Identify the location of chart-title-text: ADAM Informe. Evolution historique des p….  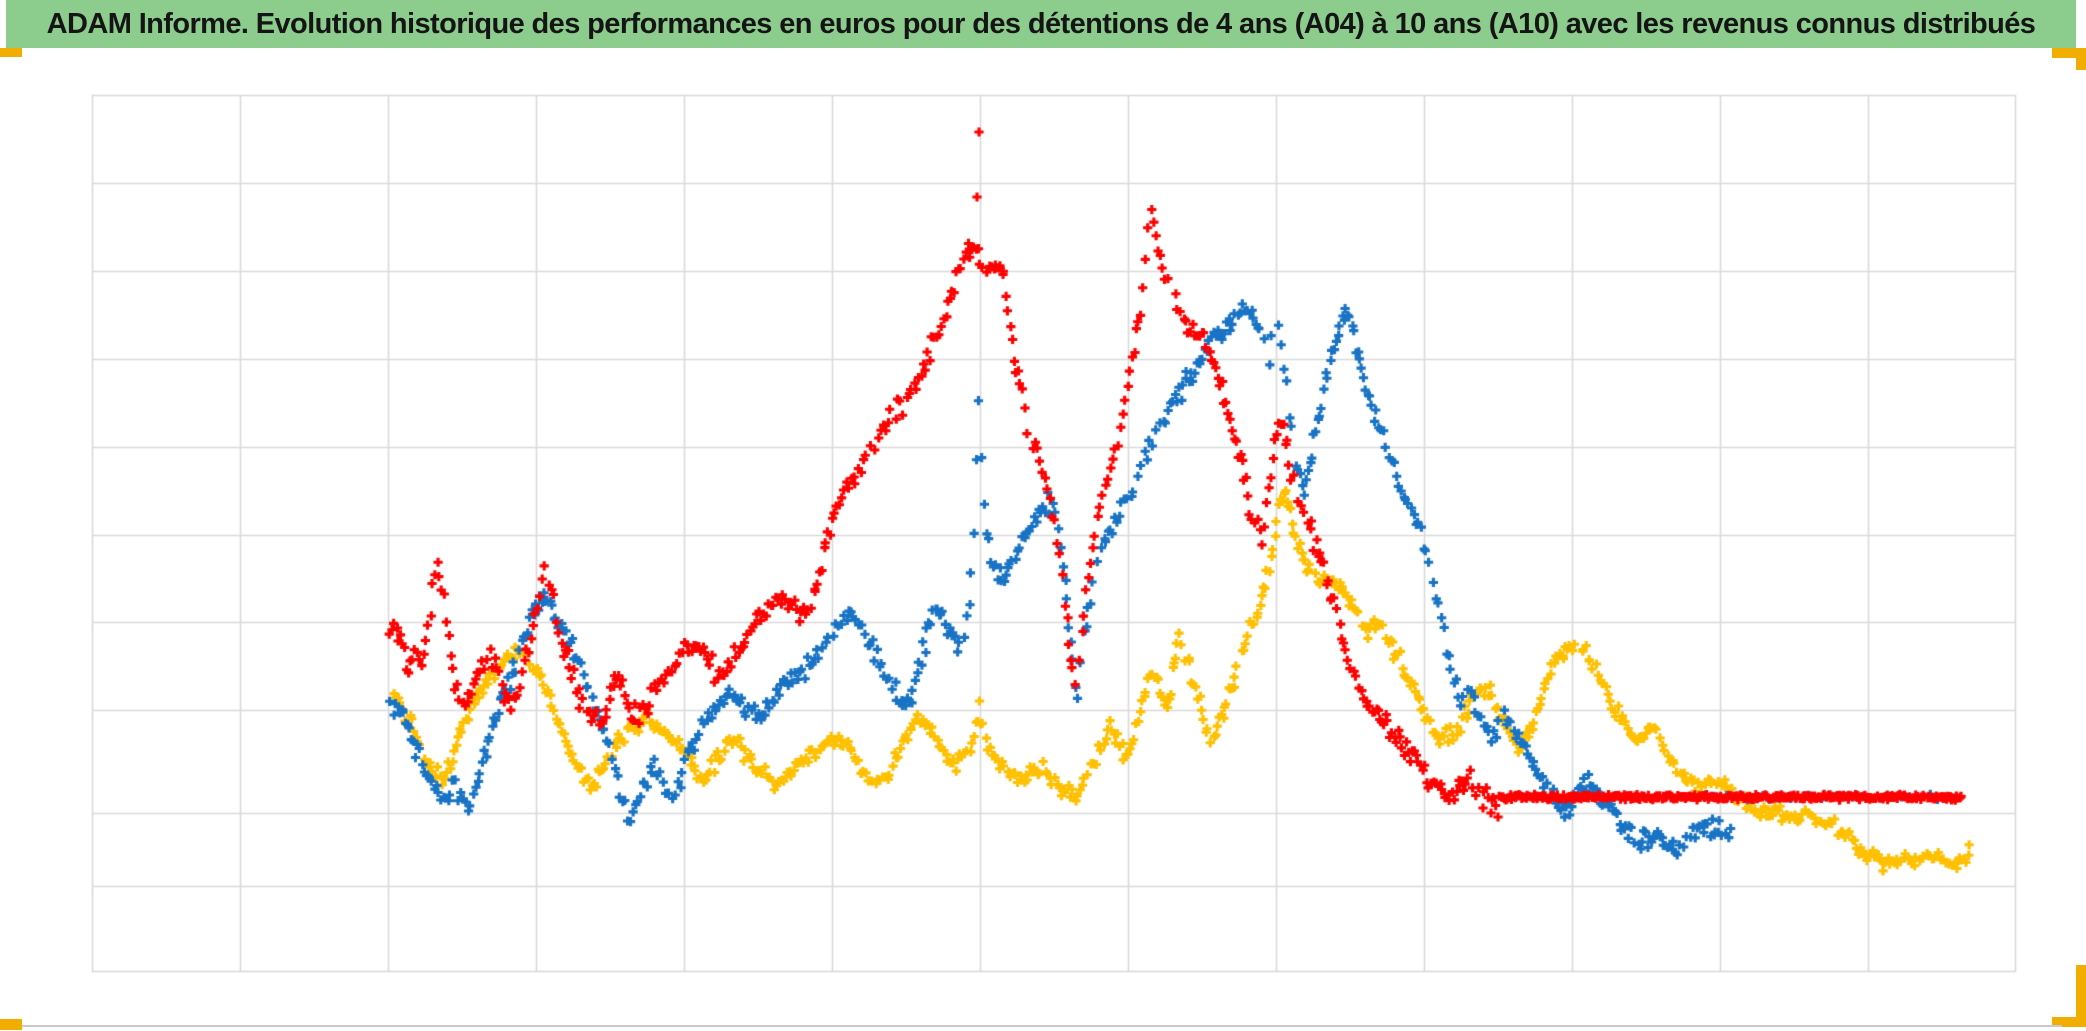
(1041, 23).